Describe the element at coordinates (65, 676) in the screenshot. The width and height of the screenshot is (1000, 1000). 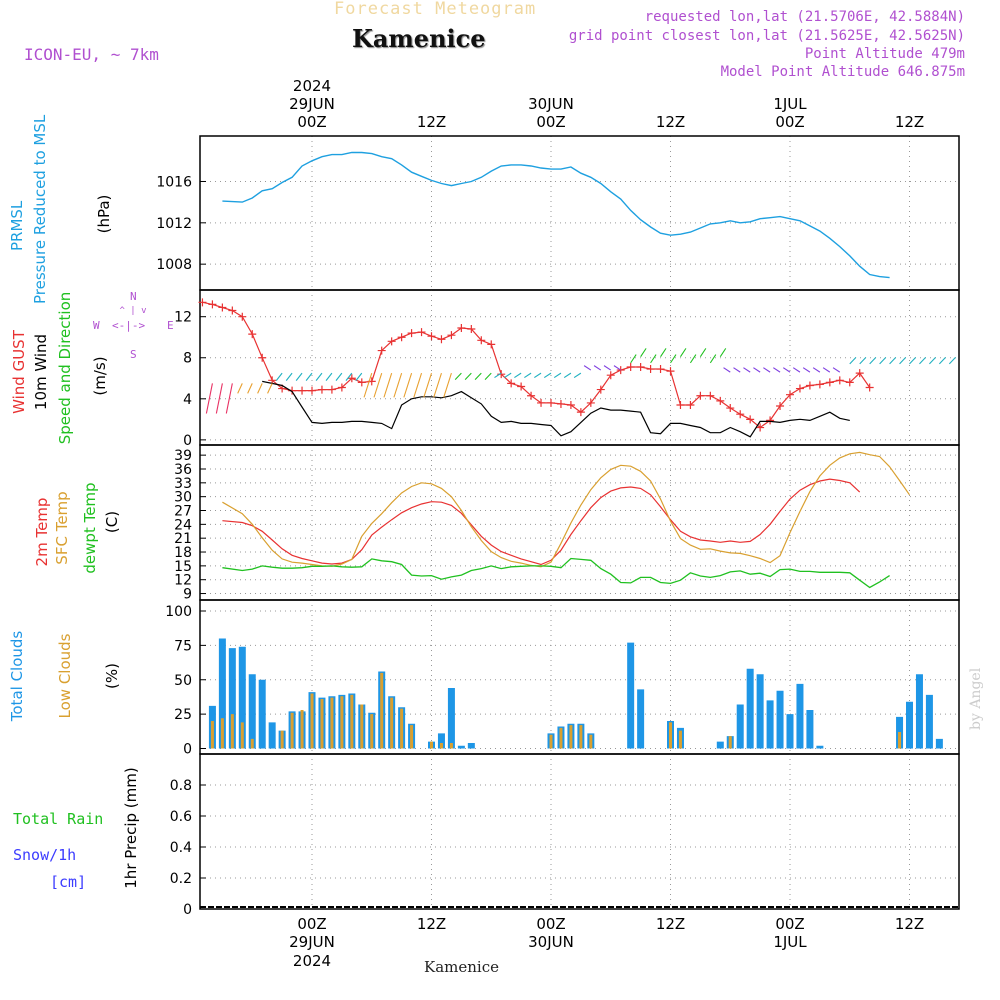
I see `label-low-clouds: Low Clouds` at that location.